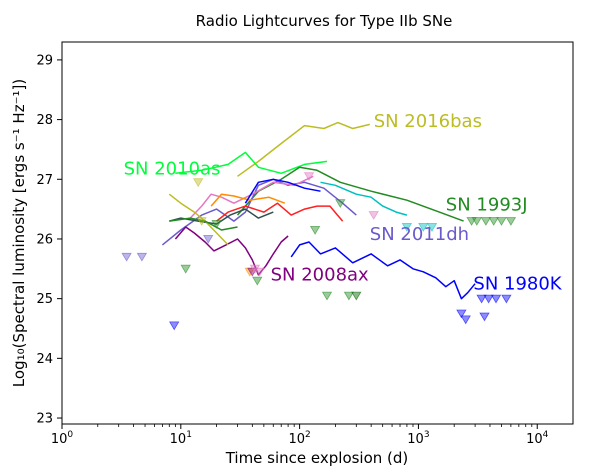 The width and height of the screenshot is (598, 475). I want to click on x-tick-label: 10¹, so click(181, 438).